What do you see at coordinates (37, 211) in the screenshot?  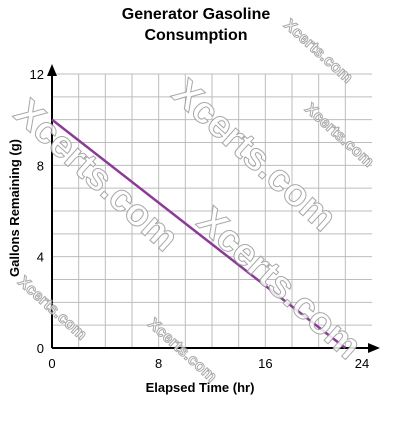 I see `y-tick-labels: 0 4 8 12` at bounding box center [37, 211].